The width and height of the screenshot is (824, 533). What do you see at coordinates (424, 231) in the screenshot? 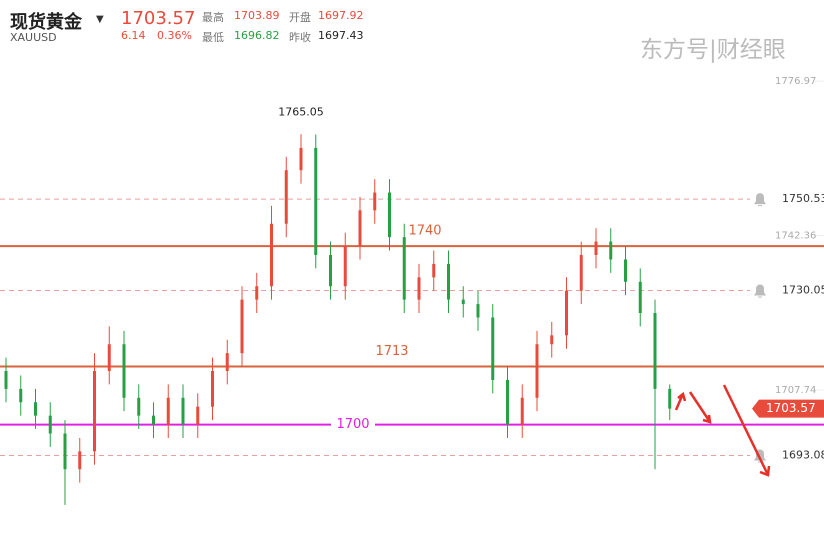
I see `level-label: 1740` at bounding box center [424, 231].